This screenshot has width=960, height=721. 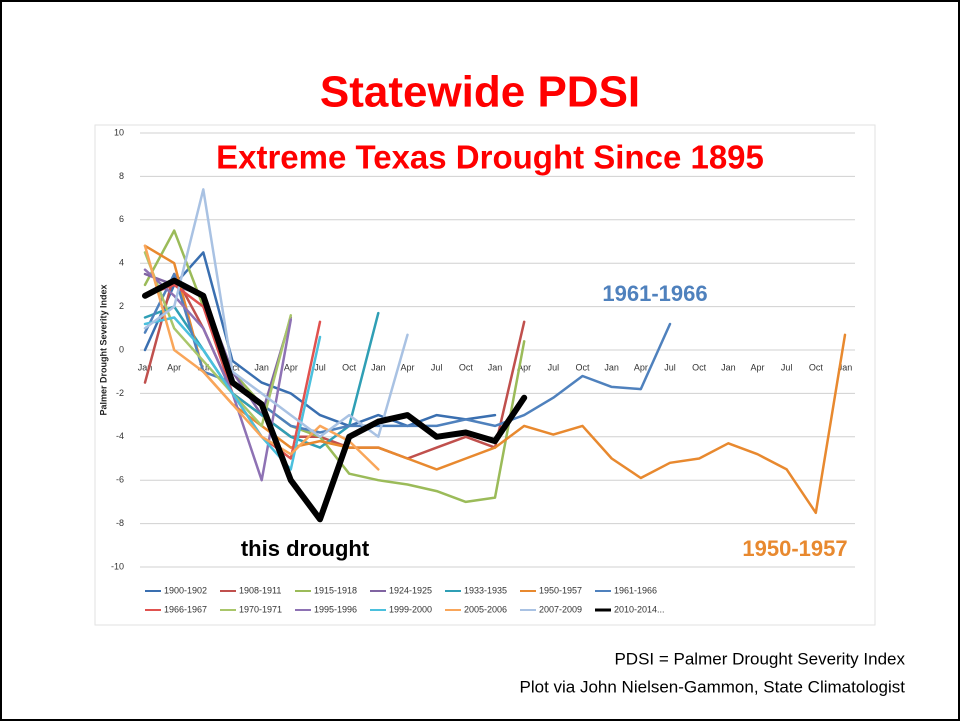 I want to click on y-tick-label: 4, so click(x=121, y=263).